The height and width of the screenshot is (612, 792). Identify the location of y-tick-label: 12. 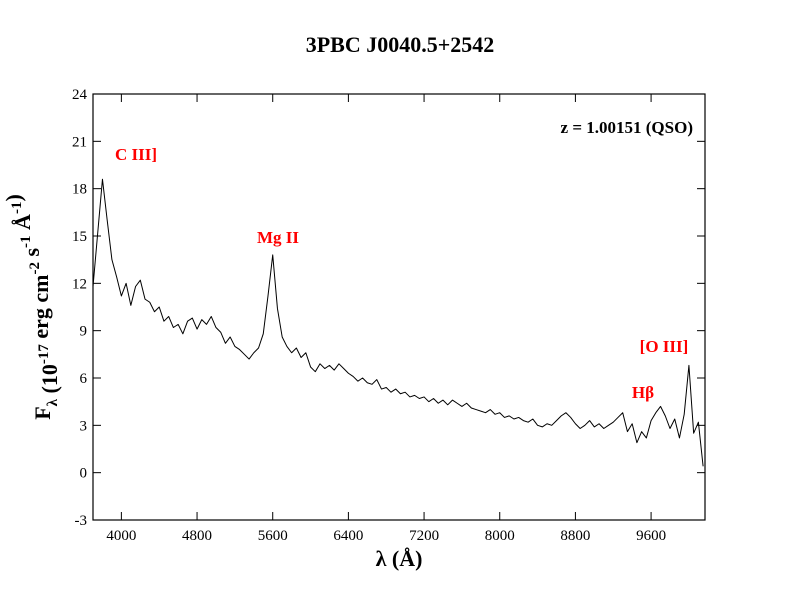
(79, 284).